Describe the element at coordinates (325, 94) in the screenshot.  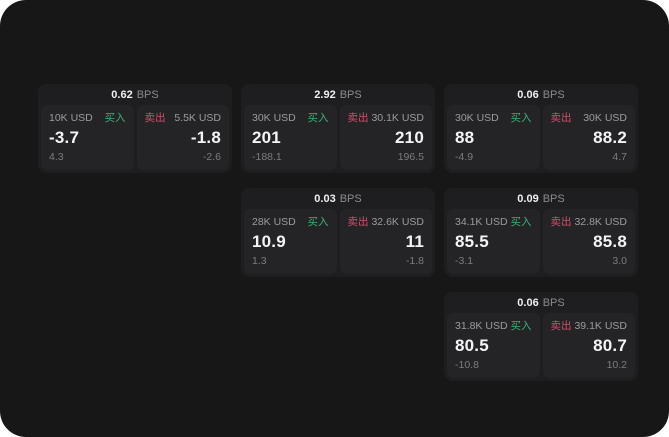
I see `bps-value: 2.92` at that location.